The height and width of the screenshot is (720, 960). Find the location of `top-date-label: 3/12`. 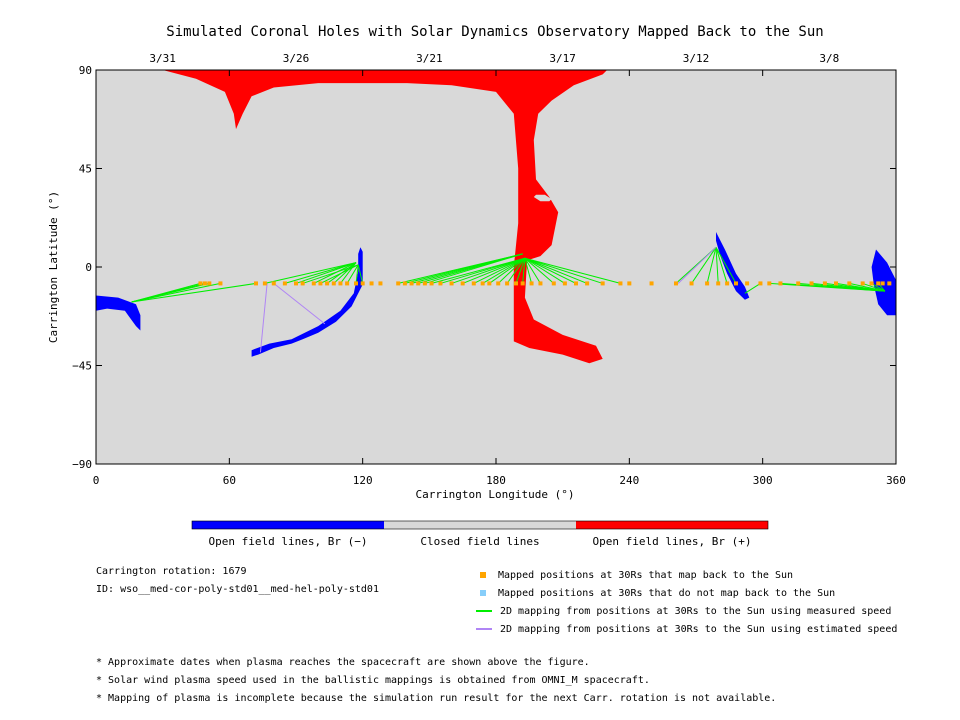

top-date-label: 3/12 is located at coordinates (696, 58).